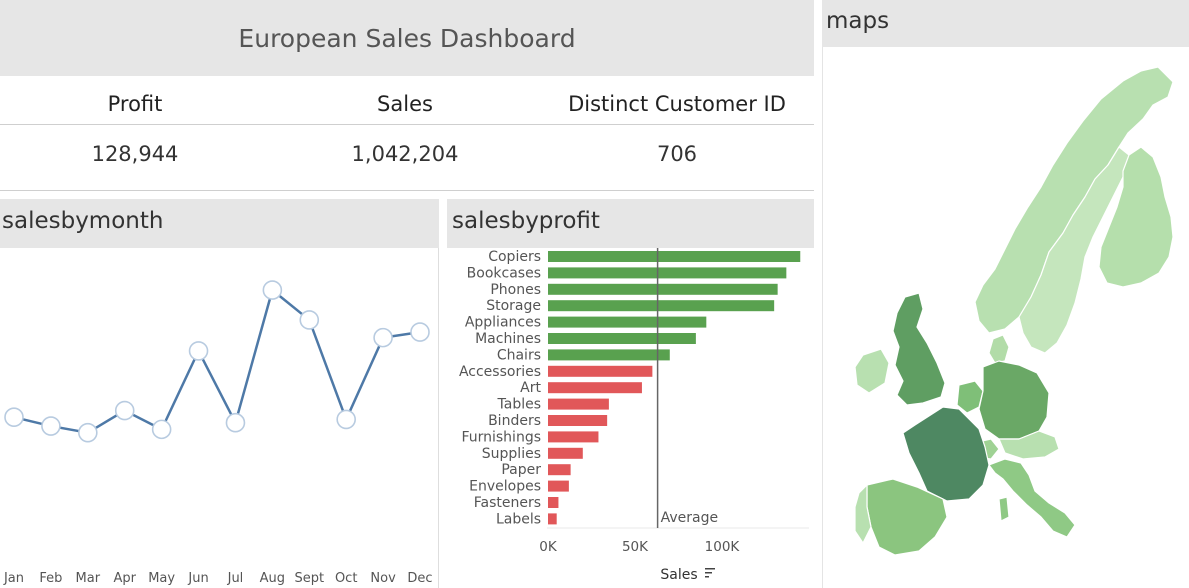 This screenshot has height=588, width=1189. I want to click on map-region-portugal, so click(863, 514).